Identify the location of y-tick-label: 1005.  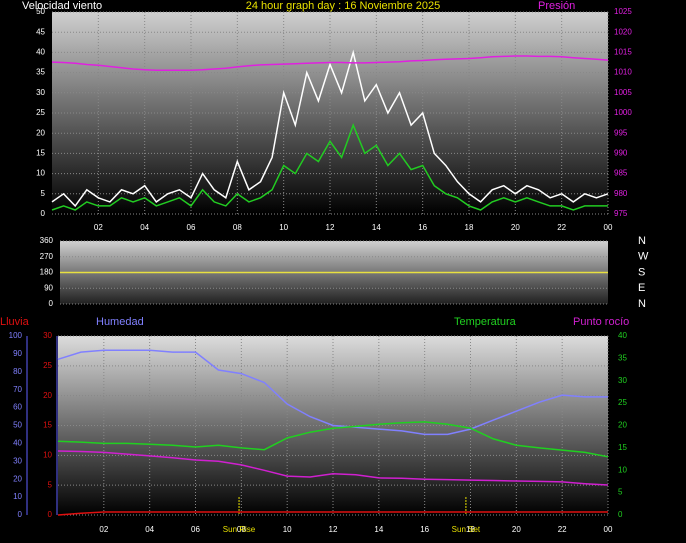
(623, 92).